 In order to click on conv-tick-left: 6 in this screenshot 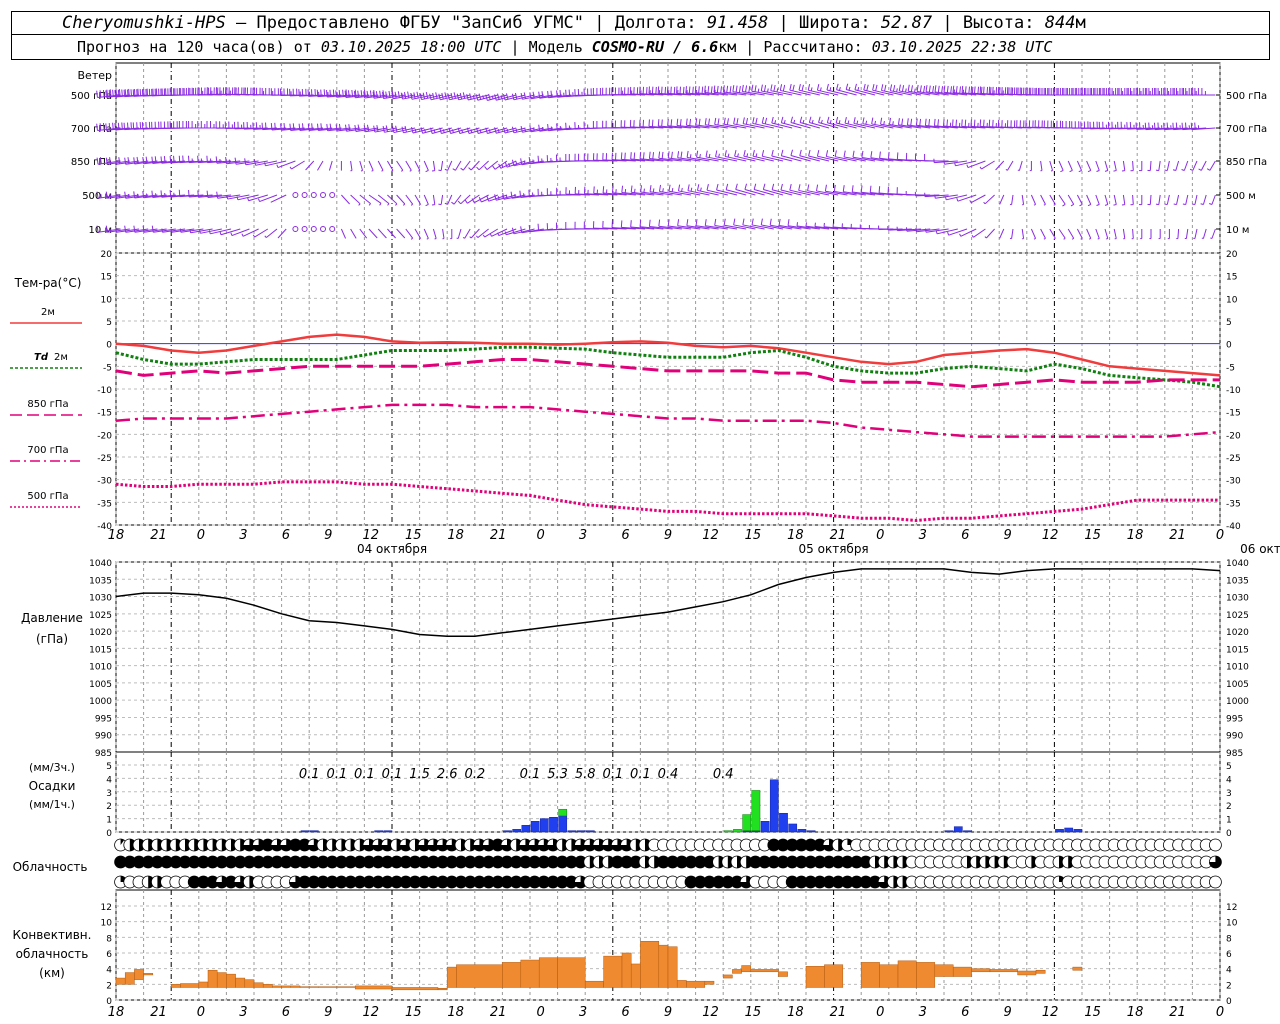, I will do `click(109, 955)`.